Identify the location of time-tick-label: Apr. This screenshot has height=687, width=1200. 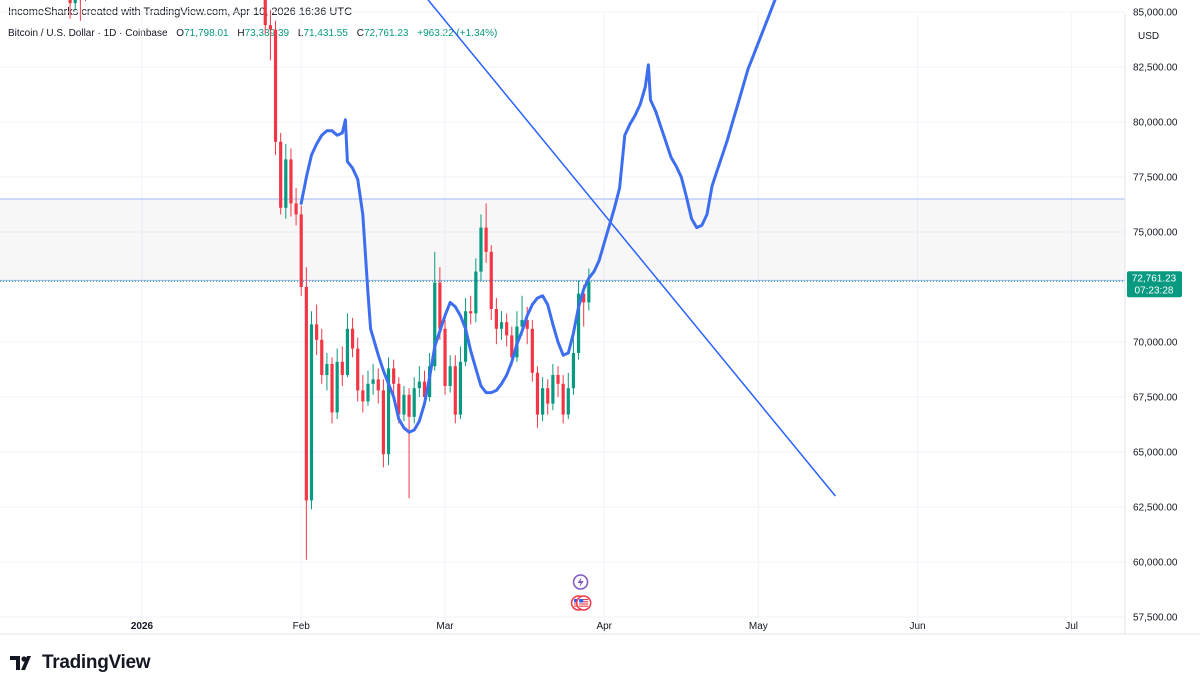
(604, 626).